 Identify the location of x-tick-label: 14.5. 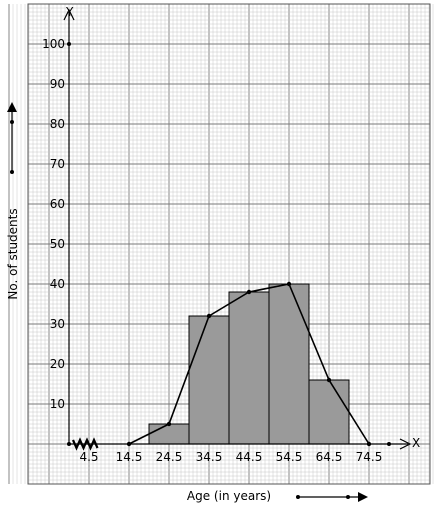
(129, 457).